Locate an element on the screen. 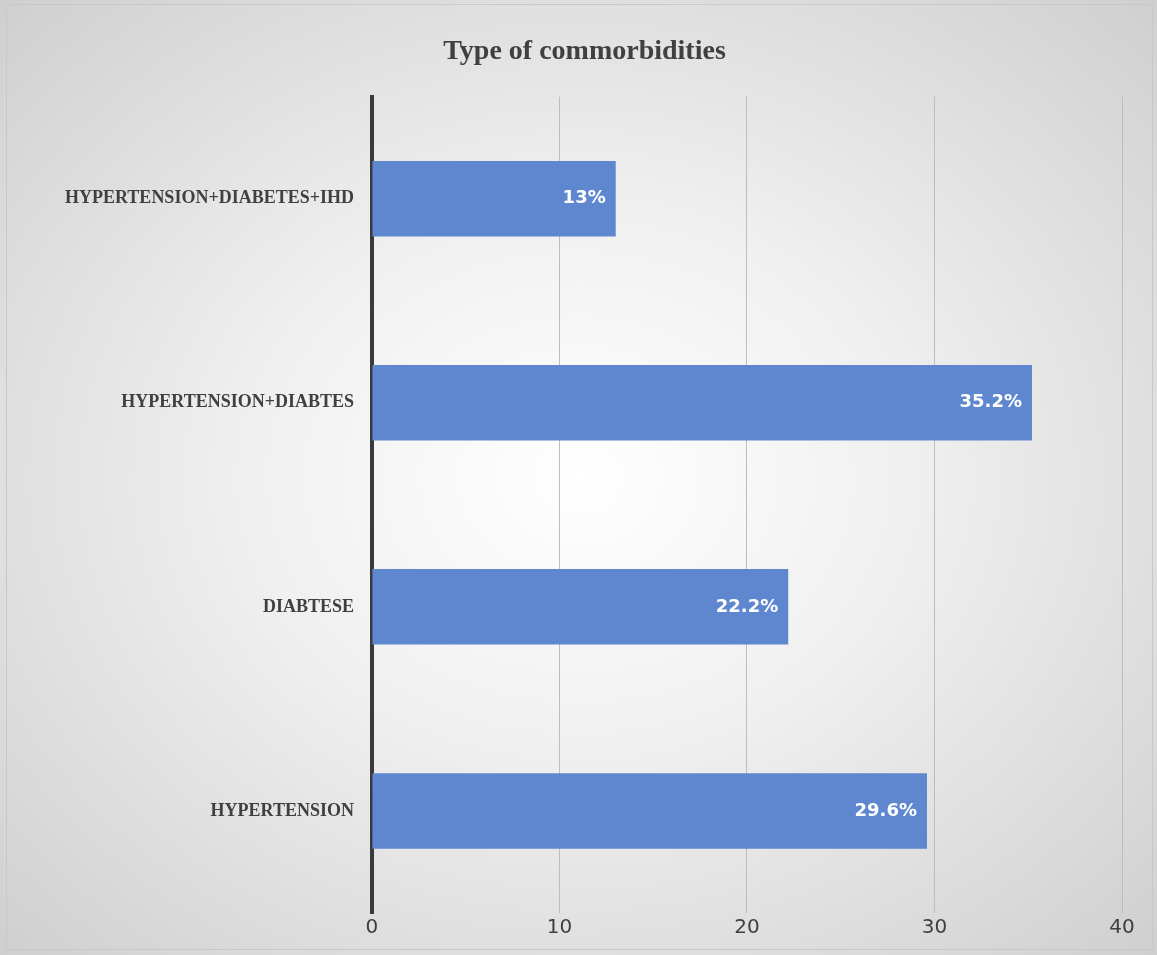 This screenshot has width=1157, height=955. y-tick-label: HYPERTENSION is located at coordinates (282, 809).